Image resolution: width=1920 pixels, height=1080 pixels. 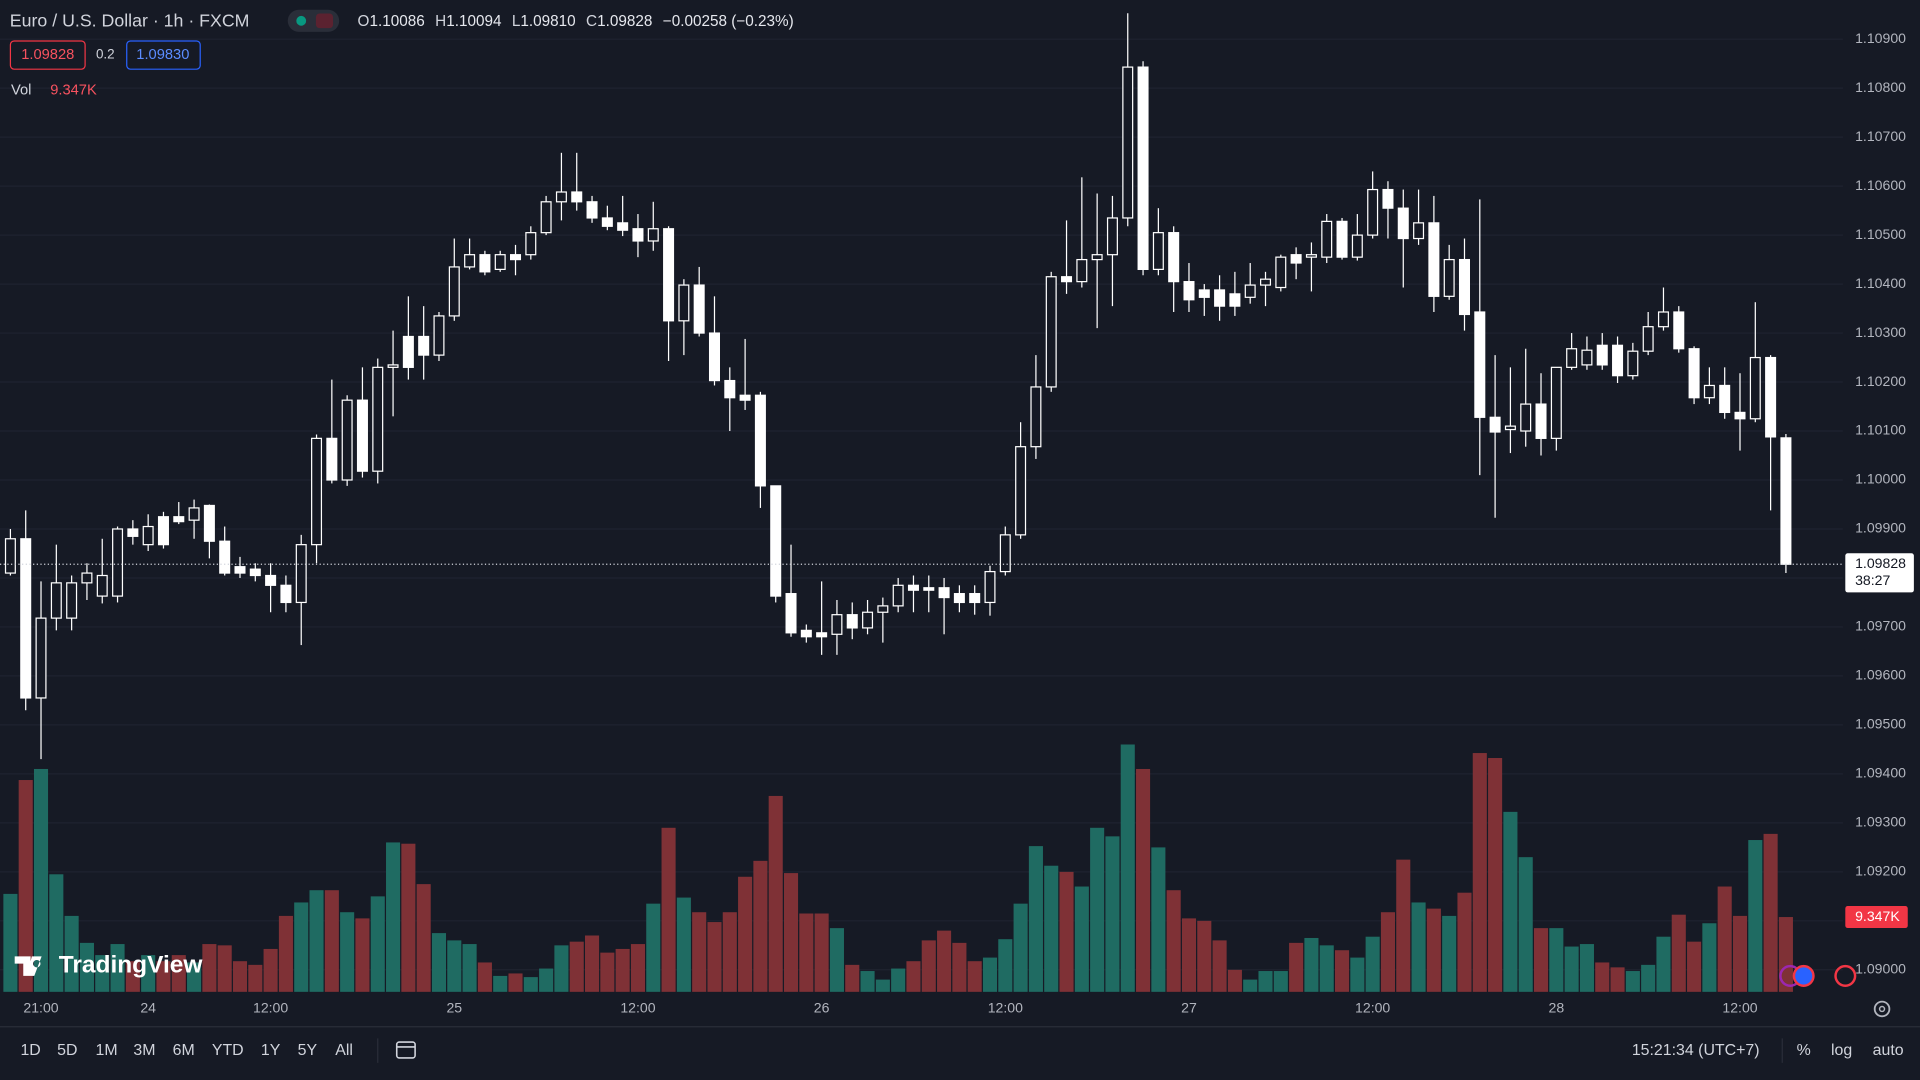 What do you see at coordinates (144, 1050) in the screenshot?
I see `range-button: 3M` at bounding box center [144, 1050].